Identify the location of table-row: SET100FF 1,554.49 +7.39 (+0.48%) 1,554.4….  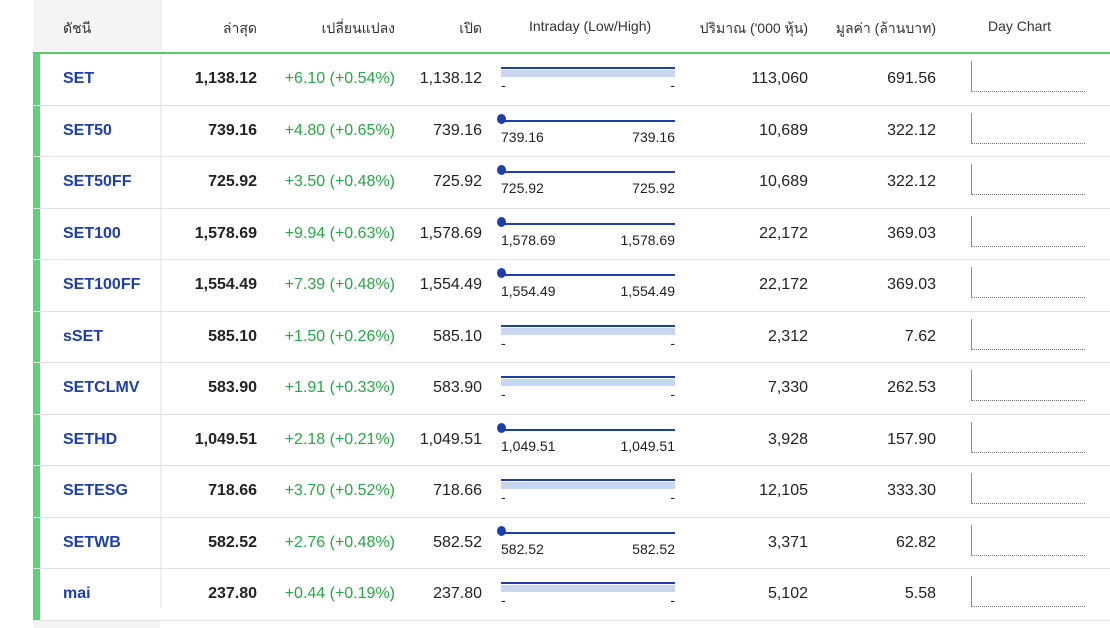
(571, 286).